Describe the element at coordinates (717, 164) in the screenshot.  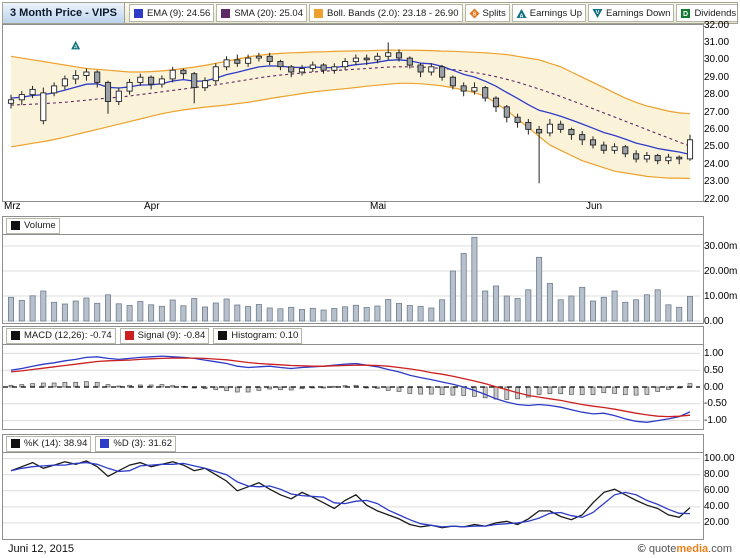
I see `y-axis-label: 24.00` at that location.